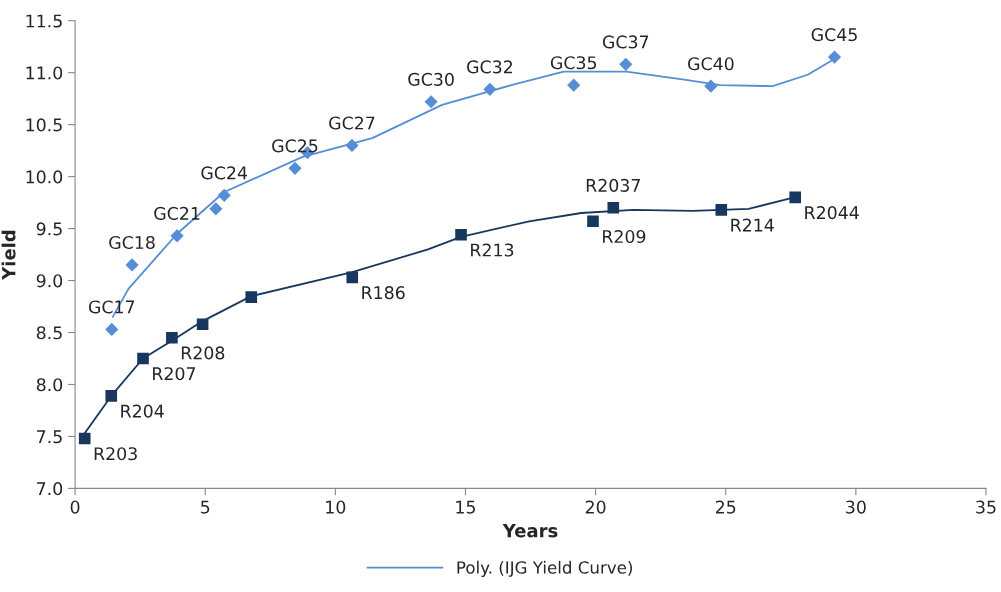 This screenshot has height=592, width=1001. I want to click on y-axis-title: Yield, so click(8, 255).